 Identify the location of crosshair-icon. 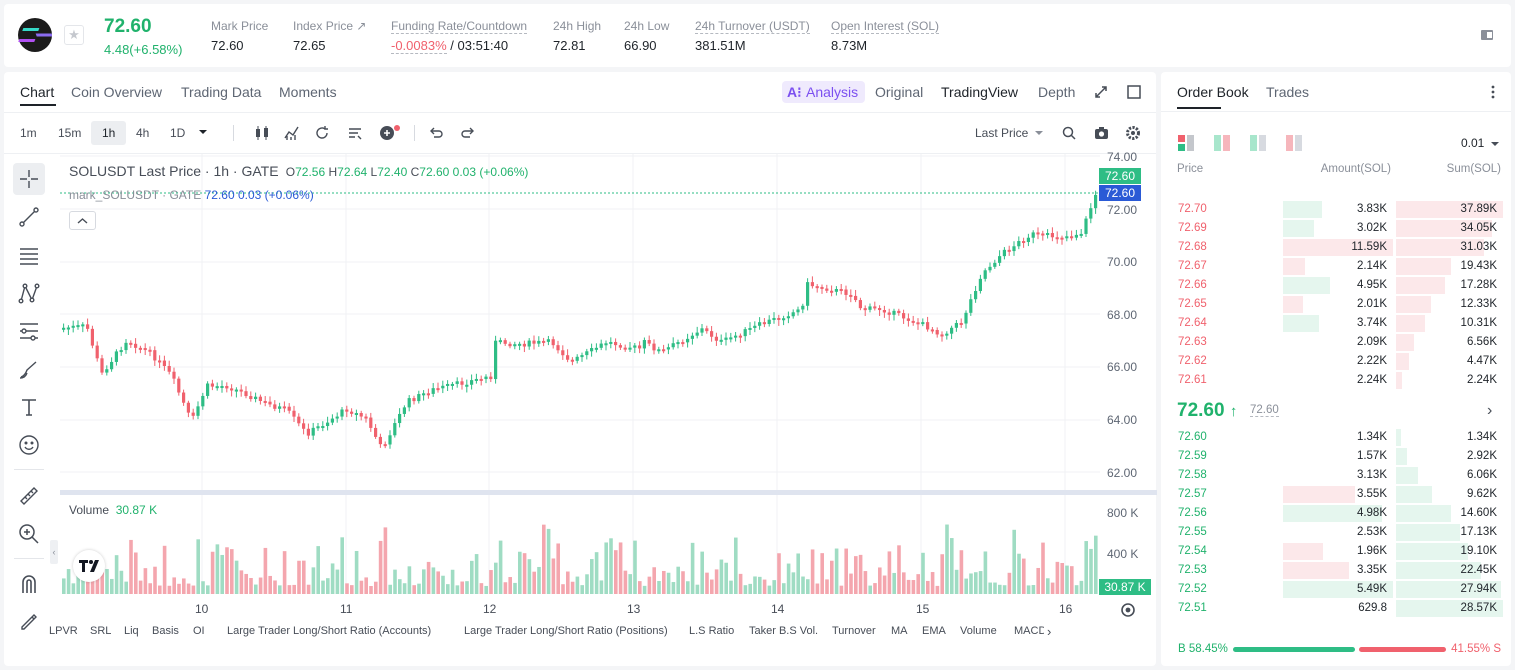
(29, 179).